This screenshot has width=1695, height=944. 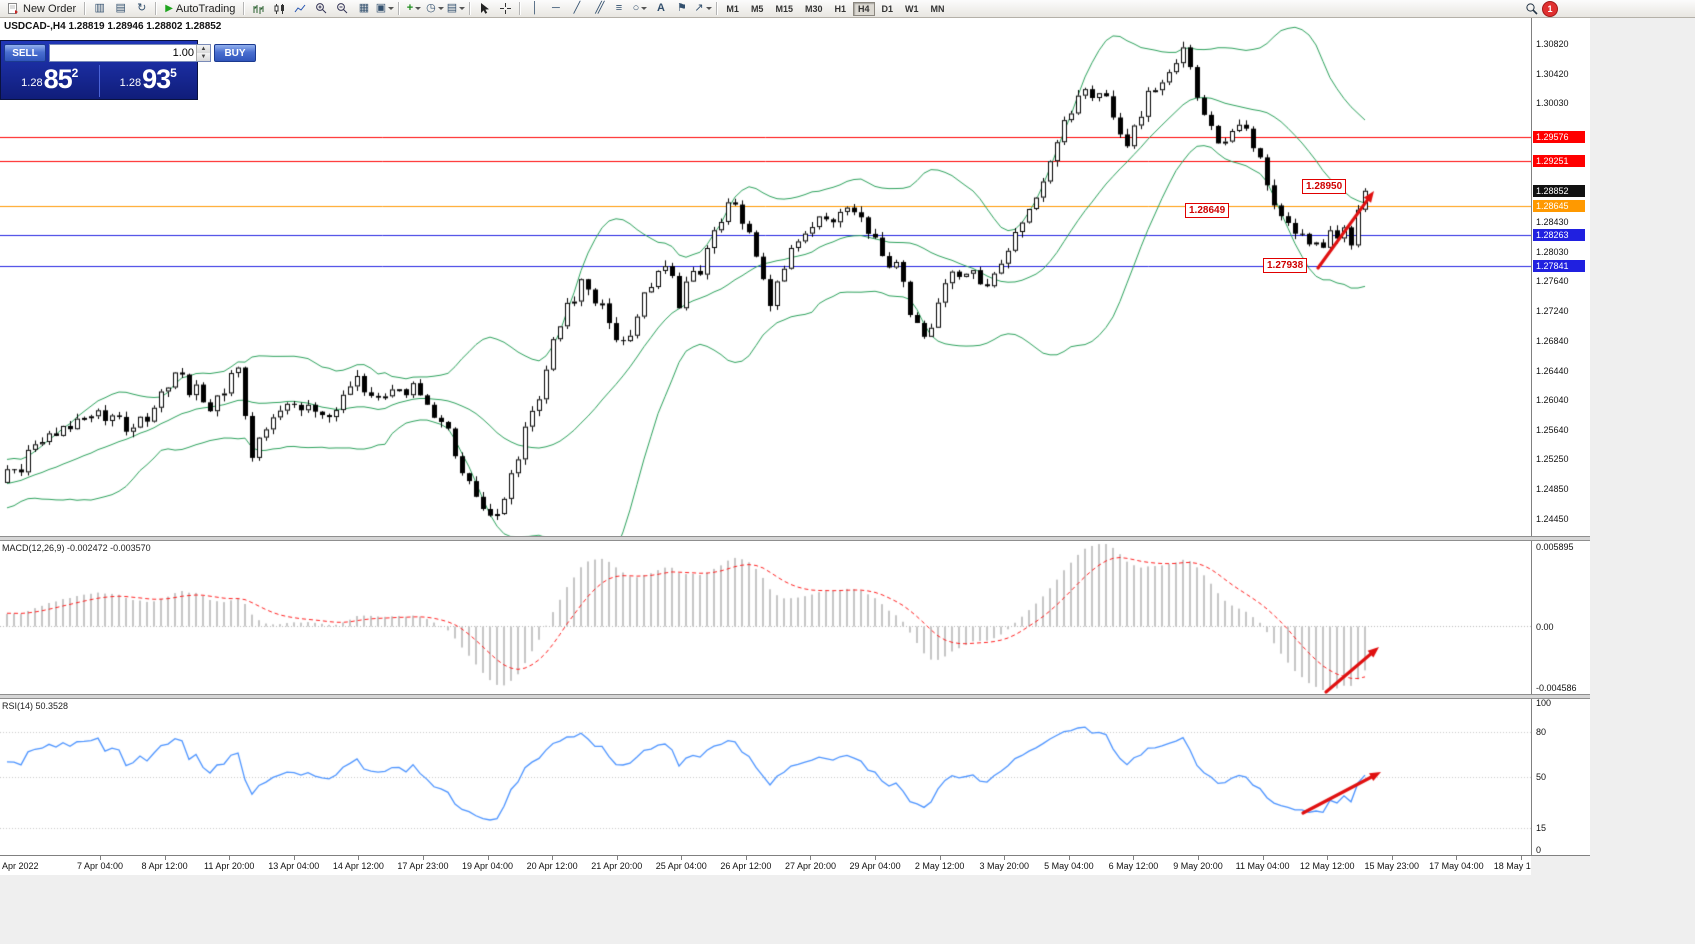 What do you see at coordinates (597, 9) in the screenshot?
I see `channel-icon: ╱╱` at bounding box center [597, 9].